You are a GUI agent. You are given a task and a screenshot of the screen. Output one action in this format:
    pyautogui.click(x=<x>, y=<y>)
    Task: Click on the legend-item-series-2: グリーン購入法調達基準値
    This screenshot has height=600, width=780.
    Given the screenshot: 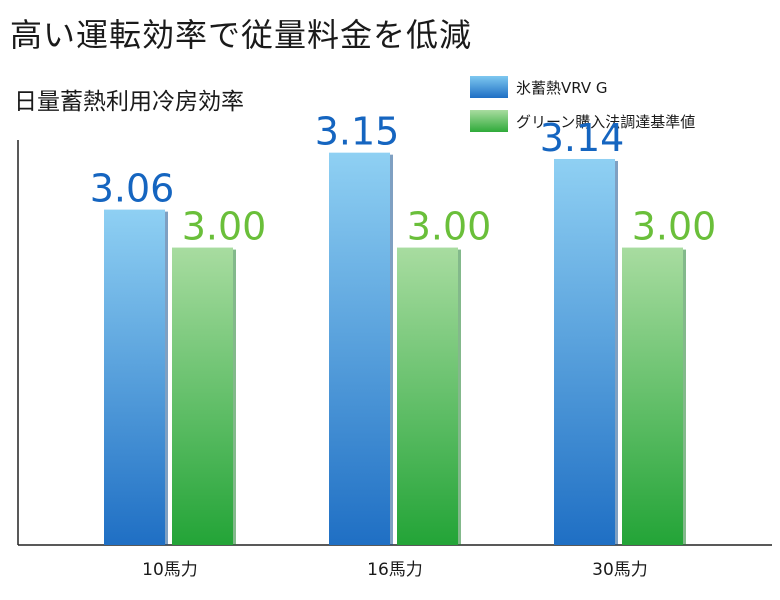 What is the action you would take?
    pyautogui.click(x=582, y=121)
    